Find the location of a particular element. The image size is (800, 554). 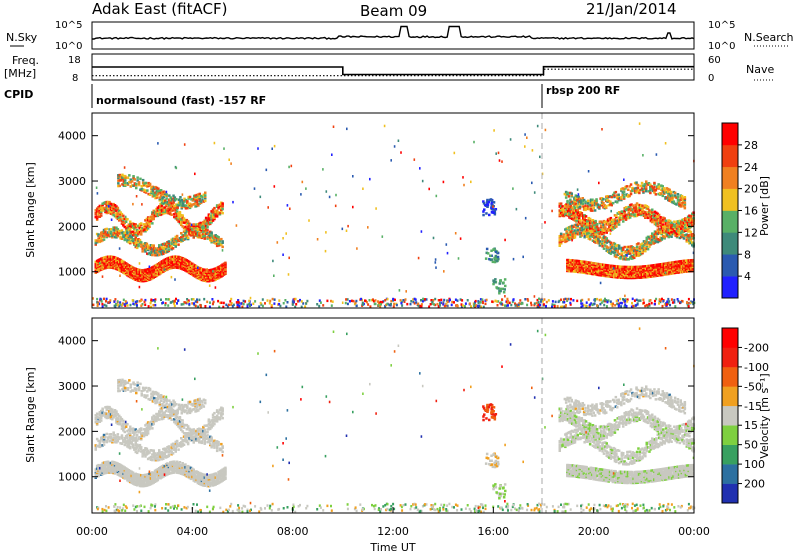

noise-tick-top-left: 10^5 is located at coordinates (68, 25).